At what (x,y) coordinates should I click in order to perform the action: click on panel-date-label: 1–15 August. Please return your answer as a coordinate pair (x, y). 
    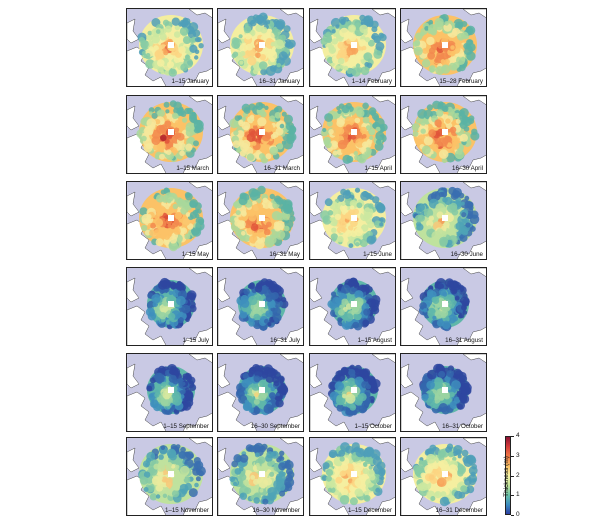
    Looking at the image, I should click on (374, 340).